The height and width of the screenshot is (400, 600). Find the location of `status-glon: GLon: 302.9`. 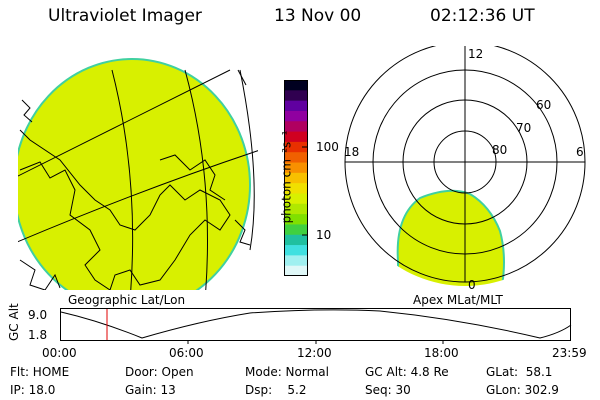

status-glon: GLon: 302.9 is located at coordinates (522, 390).